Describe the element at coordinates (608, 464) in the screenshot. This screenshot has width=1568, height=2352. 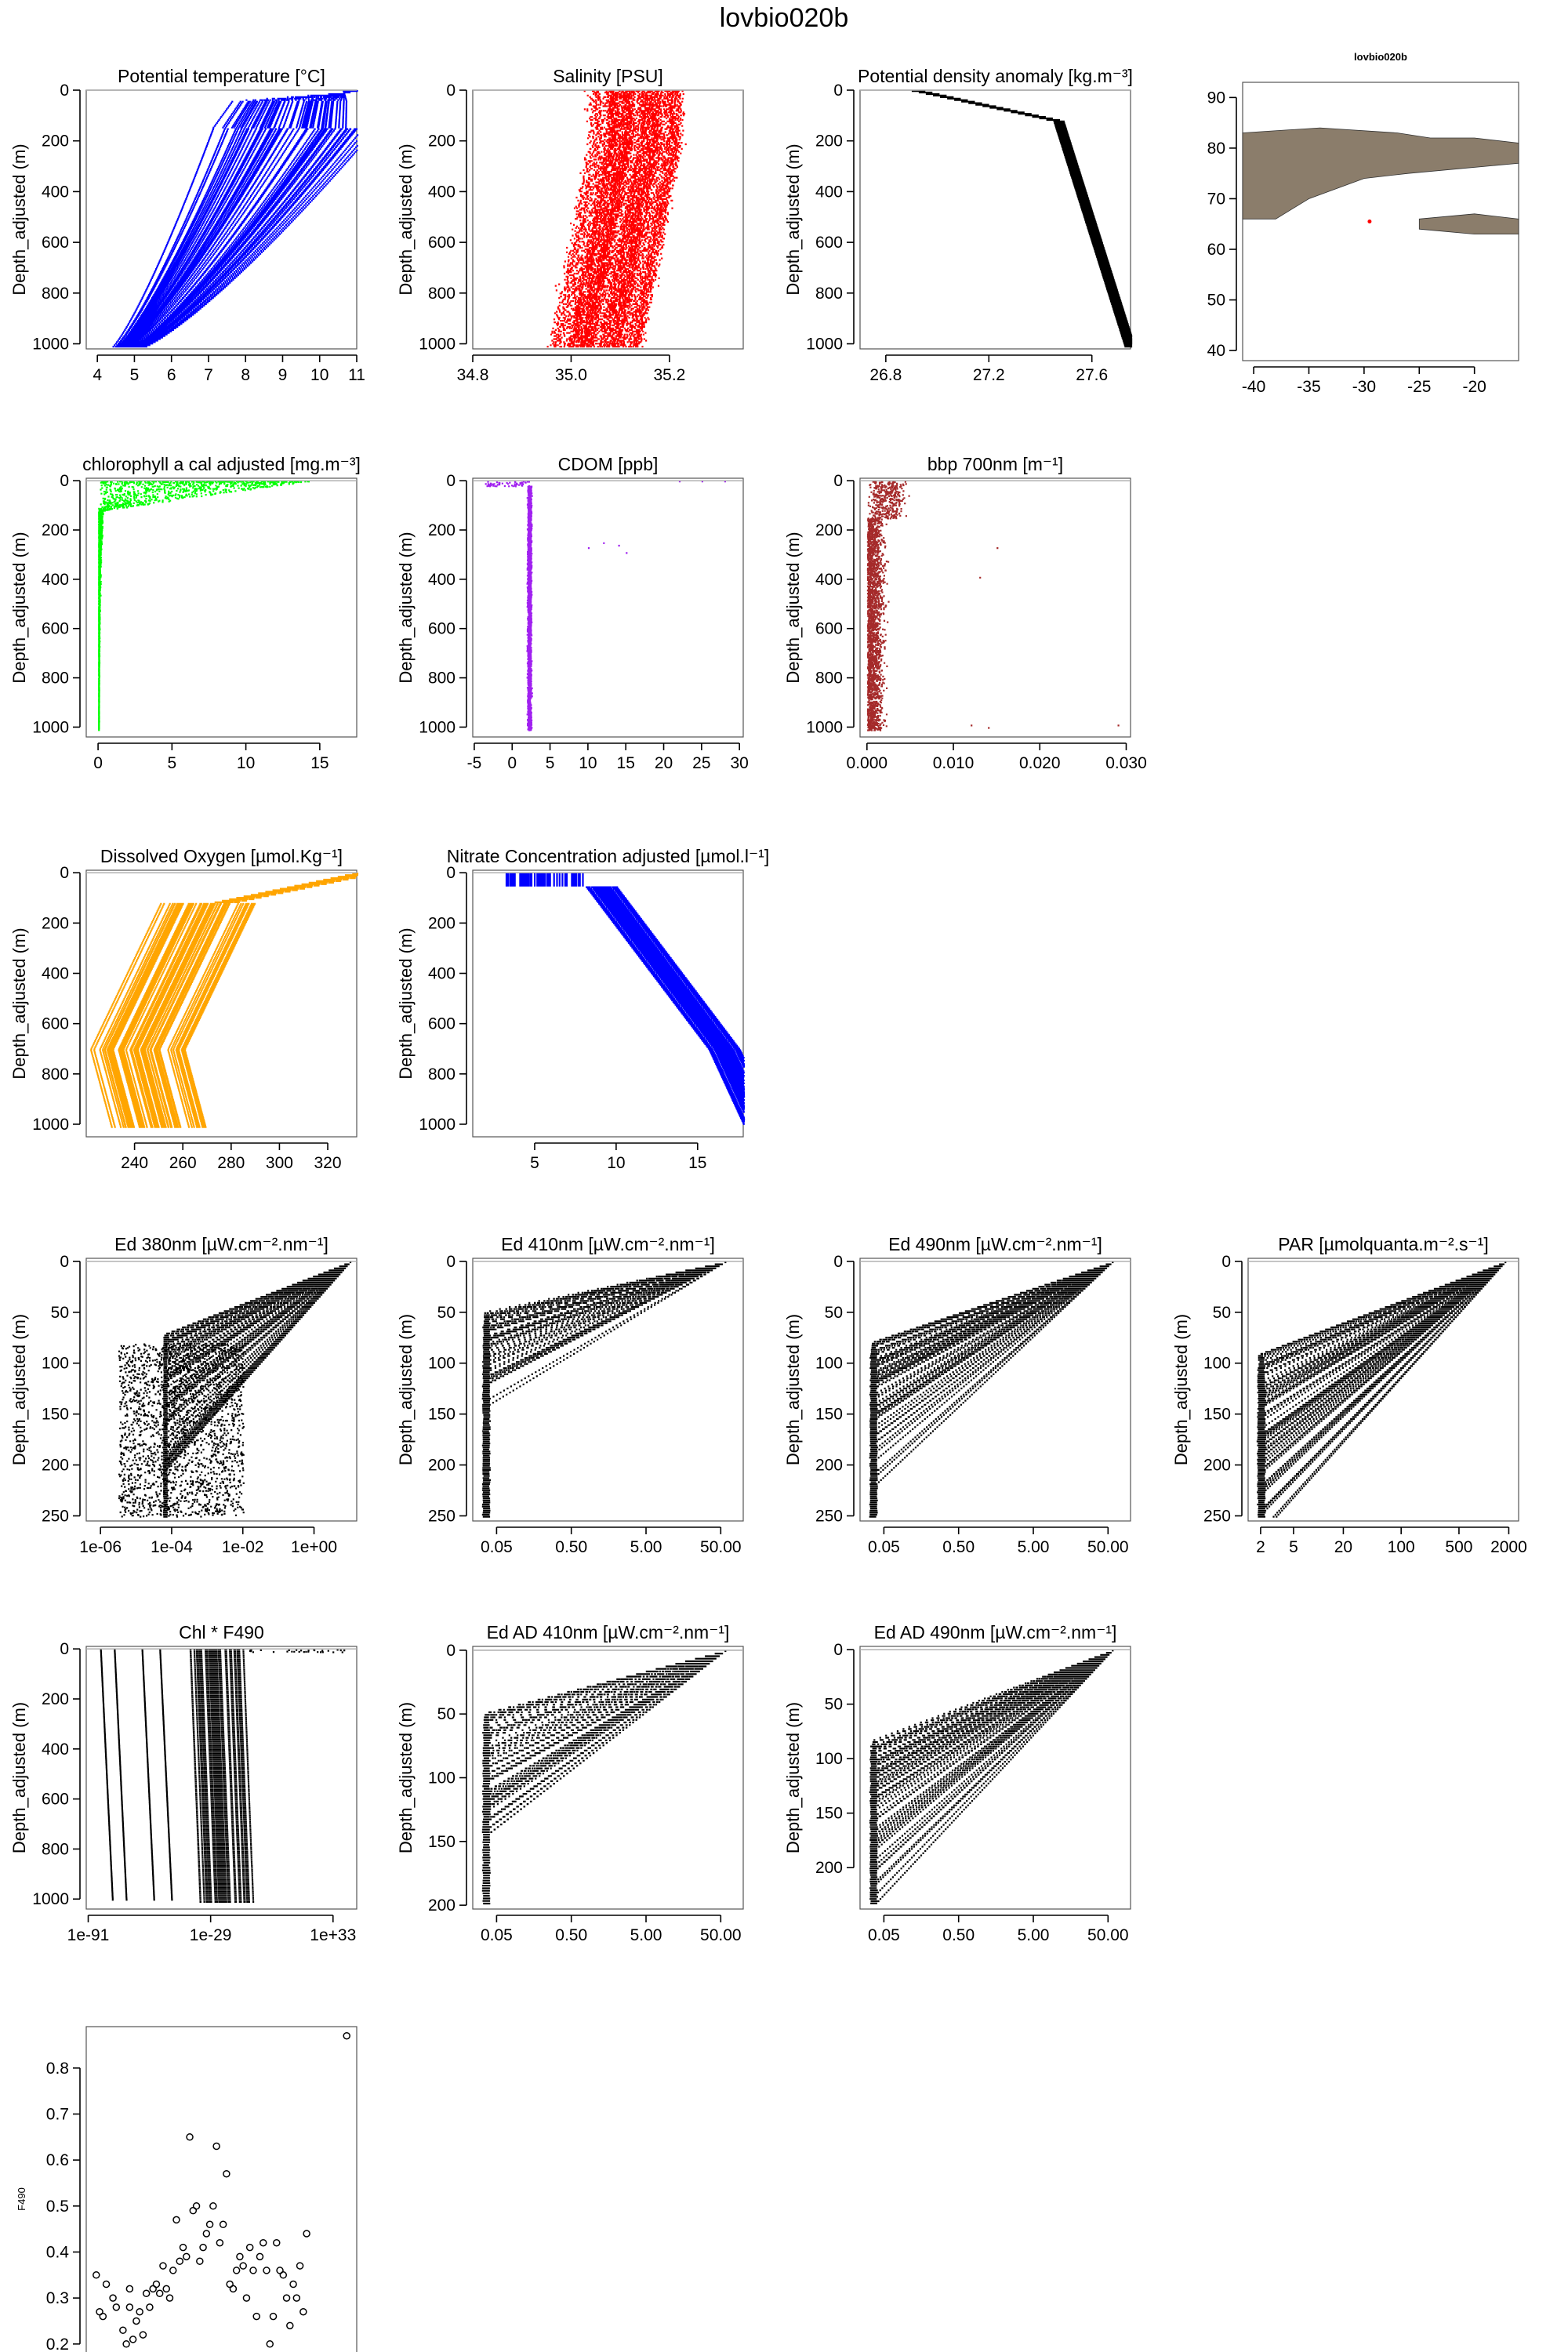
I see `plot-title: CDOM [ppb]` at that location.